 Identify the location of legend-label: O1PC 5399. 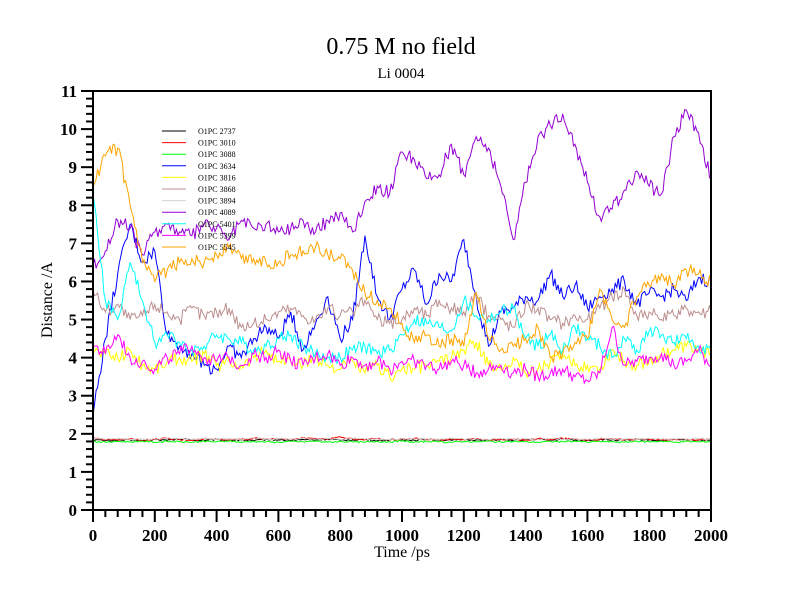
(217, 235).